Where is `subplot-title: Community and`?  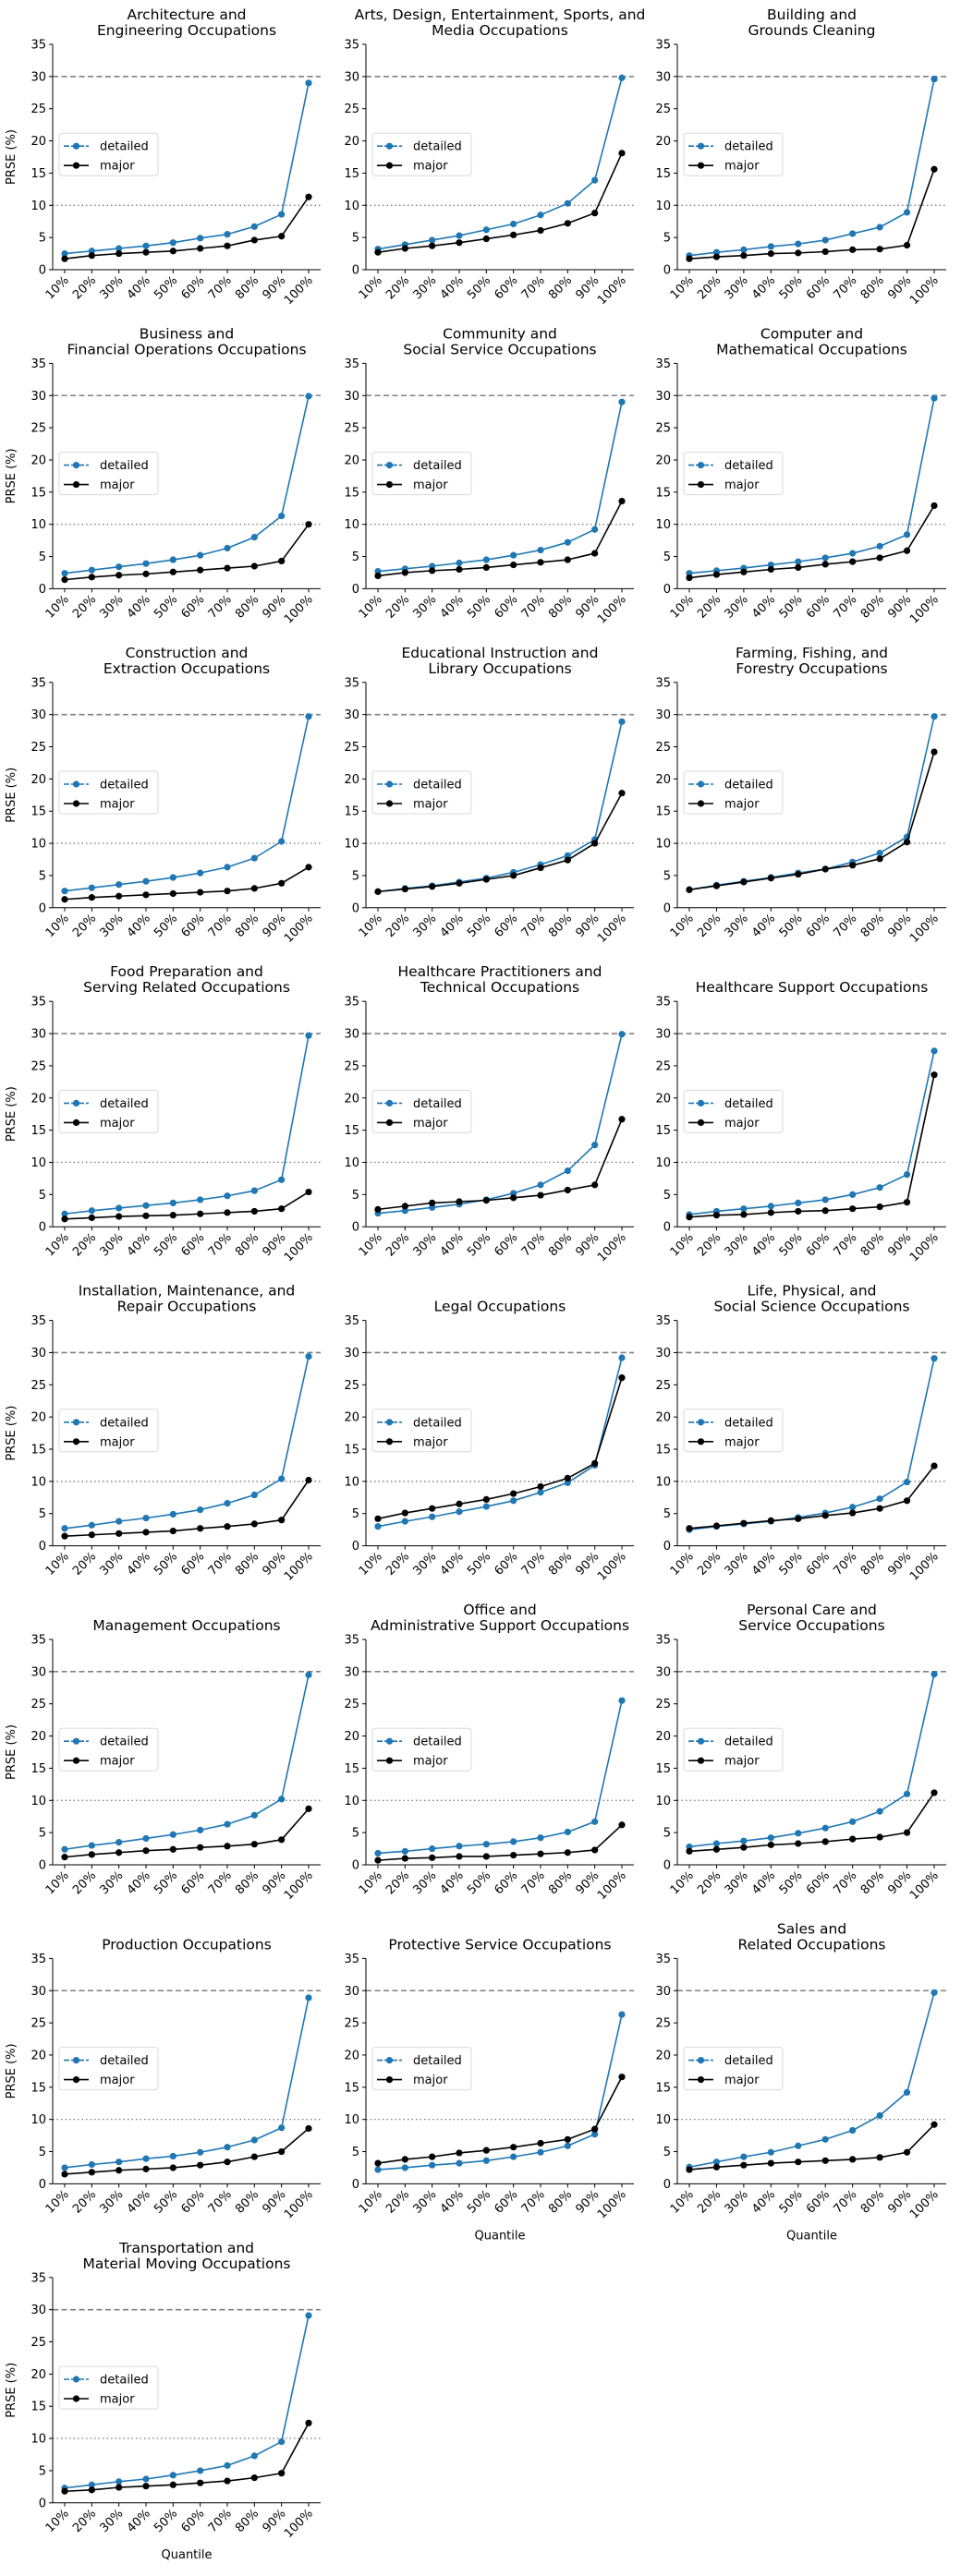 subplot-title: Community and is located at coordinates (500, 333).